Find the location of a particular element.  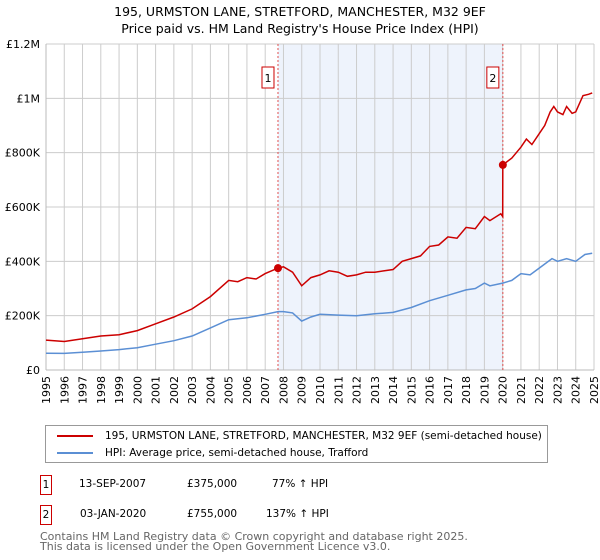

sale-hpi: 137% ↑ HPI is located at coordinates (297, 514).